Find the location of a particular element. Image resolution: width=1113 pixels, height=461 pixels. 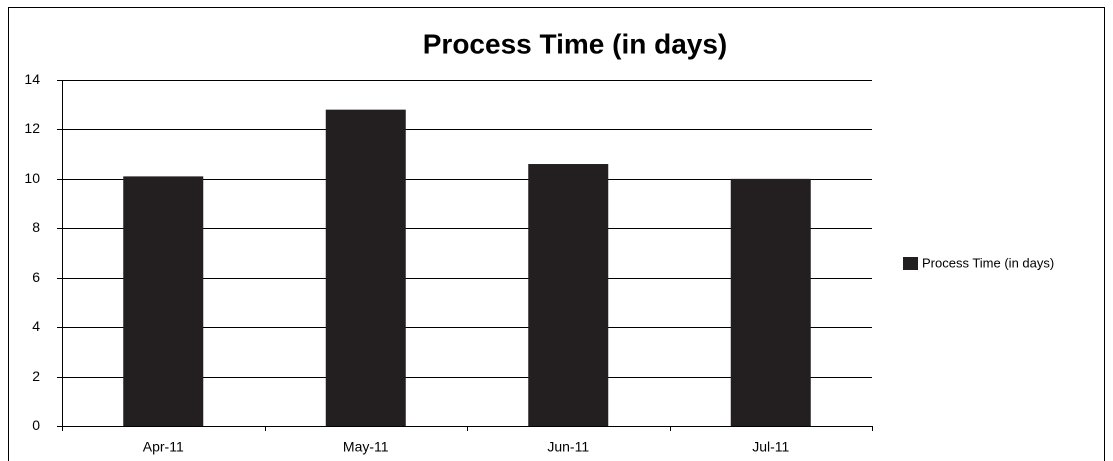

y-tick-label: 12 is located at coordinates (32, 128).